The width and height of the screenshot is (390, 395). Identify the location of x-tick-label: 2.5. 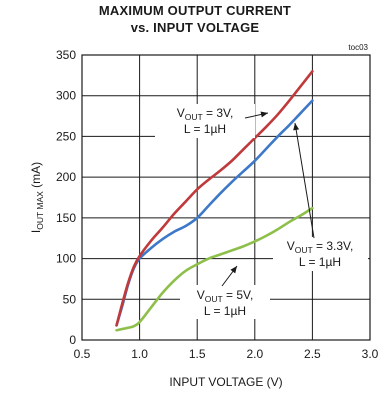
(312, 354).